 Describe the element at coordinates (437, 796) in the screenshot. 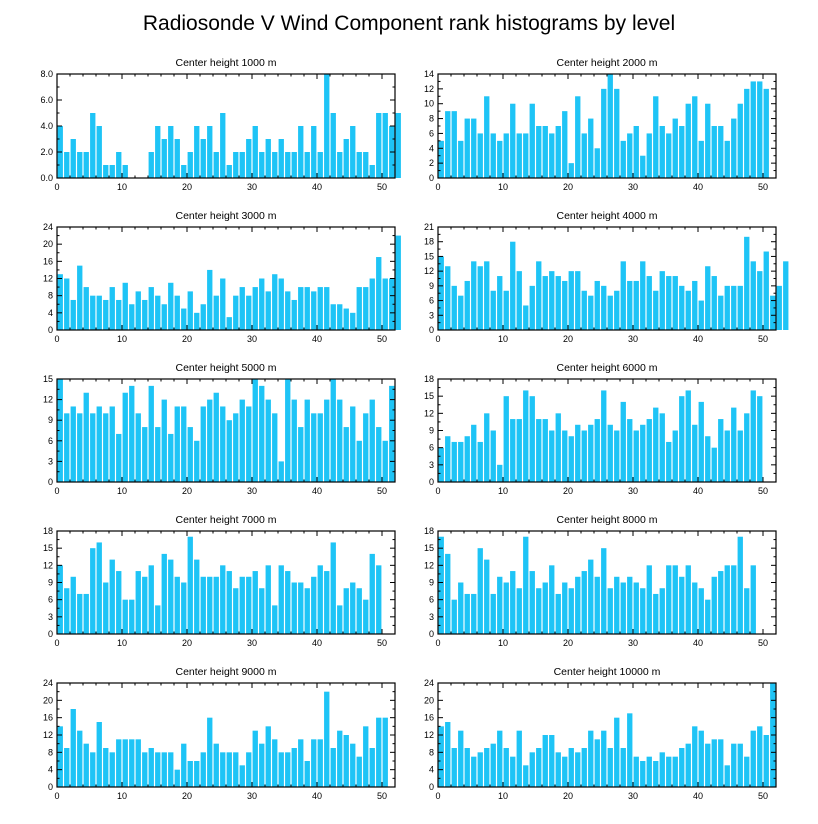

I see `x-tick-label: 0` at that location.